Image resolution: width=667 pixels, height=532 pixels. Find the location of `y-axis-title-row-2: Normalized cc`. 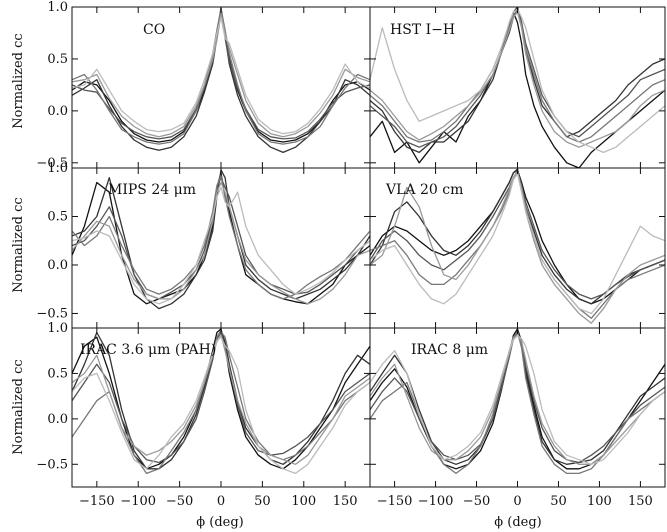

y-axis-title-row-2: Normalized cc is located at coordinates (18, 244).